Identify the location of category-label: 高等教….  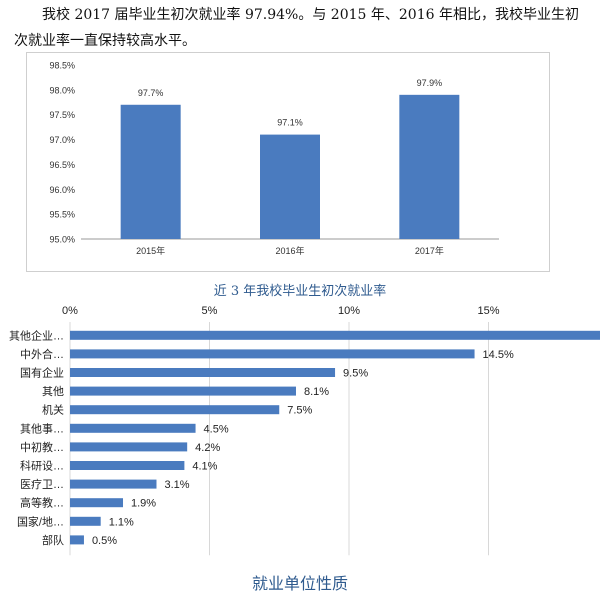
(42, 503).